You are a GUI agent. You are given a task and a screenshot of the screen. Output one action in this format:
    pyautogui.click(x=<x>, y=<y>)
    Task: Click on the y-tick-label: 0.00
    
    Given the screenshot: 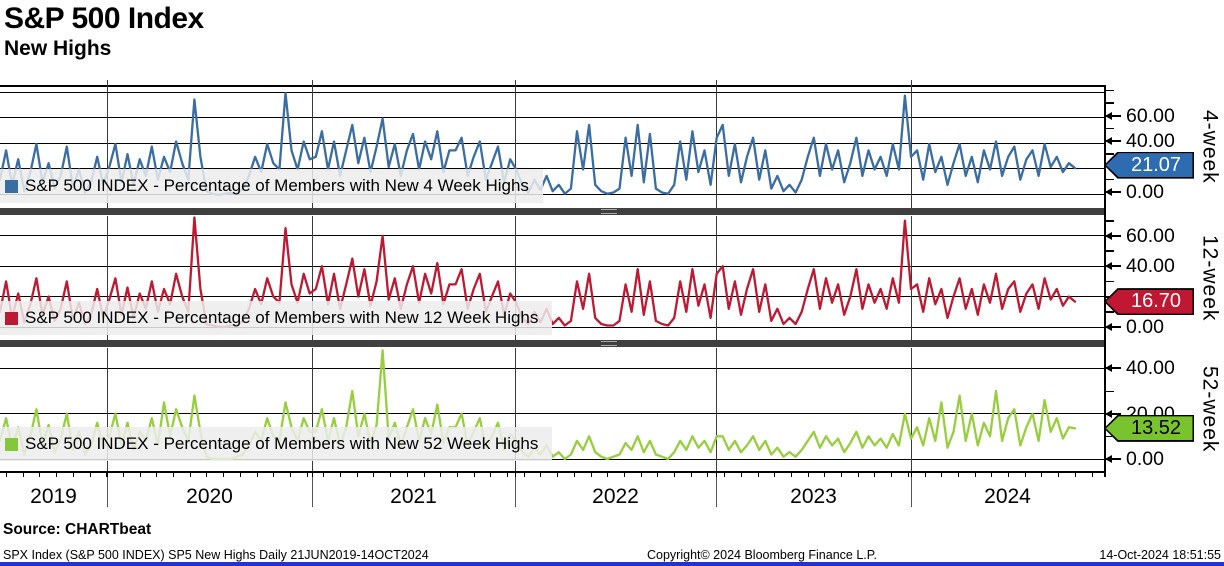 What is the action you would take?
    pyautogui.click(x=1145, y=192)
    